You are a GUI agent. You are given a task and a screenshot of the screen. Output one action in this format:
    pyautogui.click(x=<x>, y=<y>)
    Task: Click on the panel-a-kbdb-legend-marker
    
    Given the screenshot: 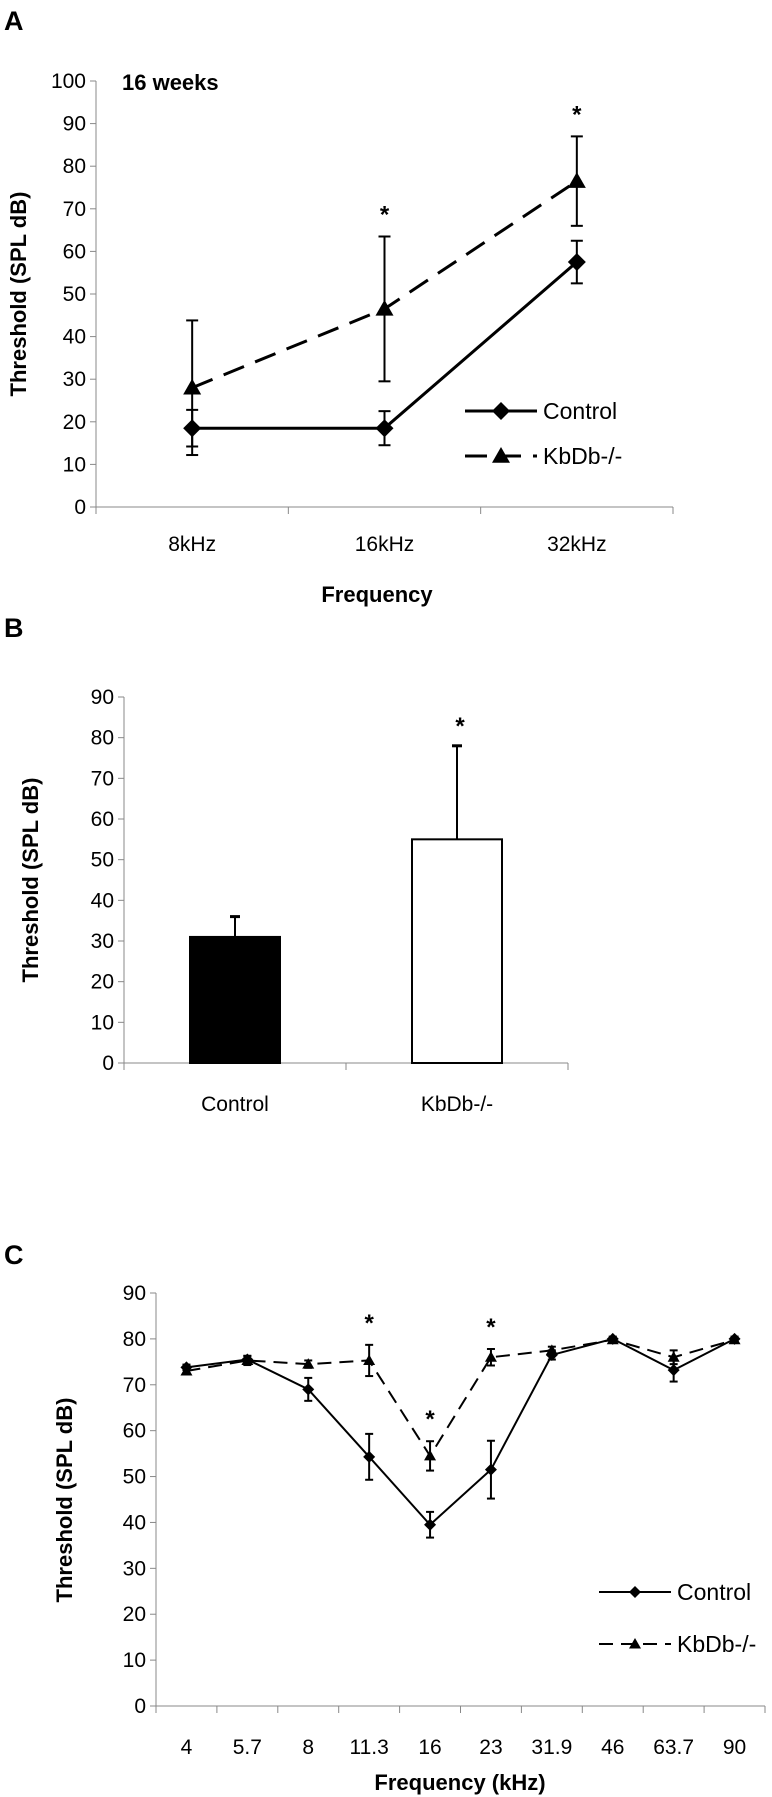 What is the action you would take?
    pyautogui.click(x=501, y=455)
    